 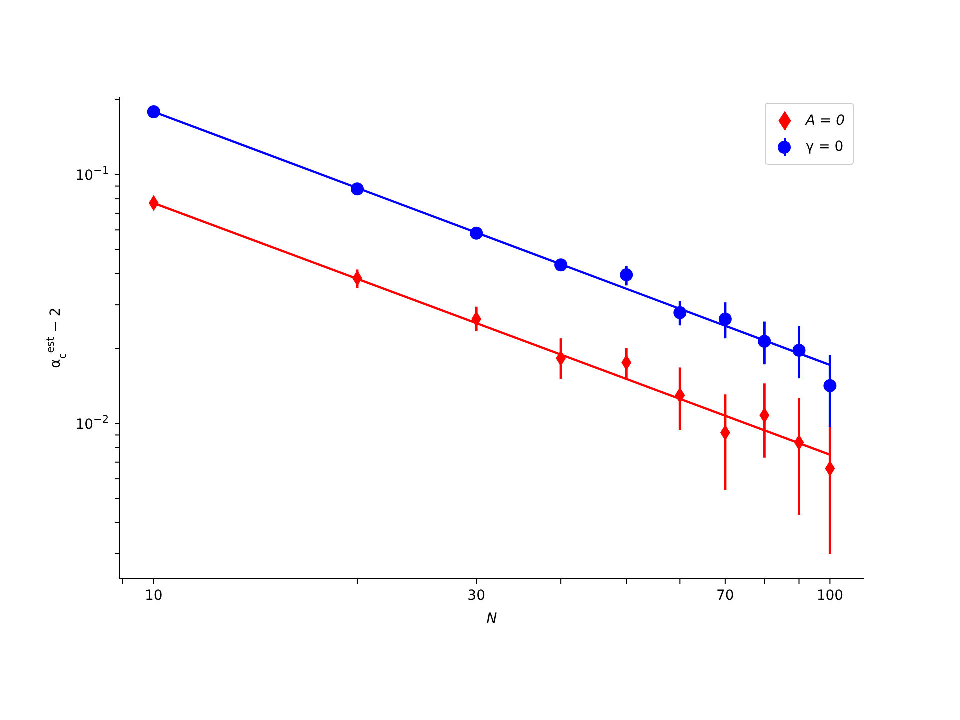 What do you see at coordinates (830, 596) in the screenshot?
I see `x-tick-label: 100` at bounding box center [830, 596].